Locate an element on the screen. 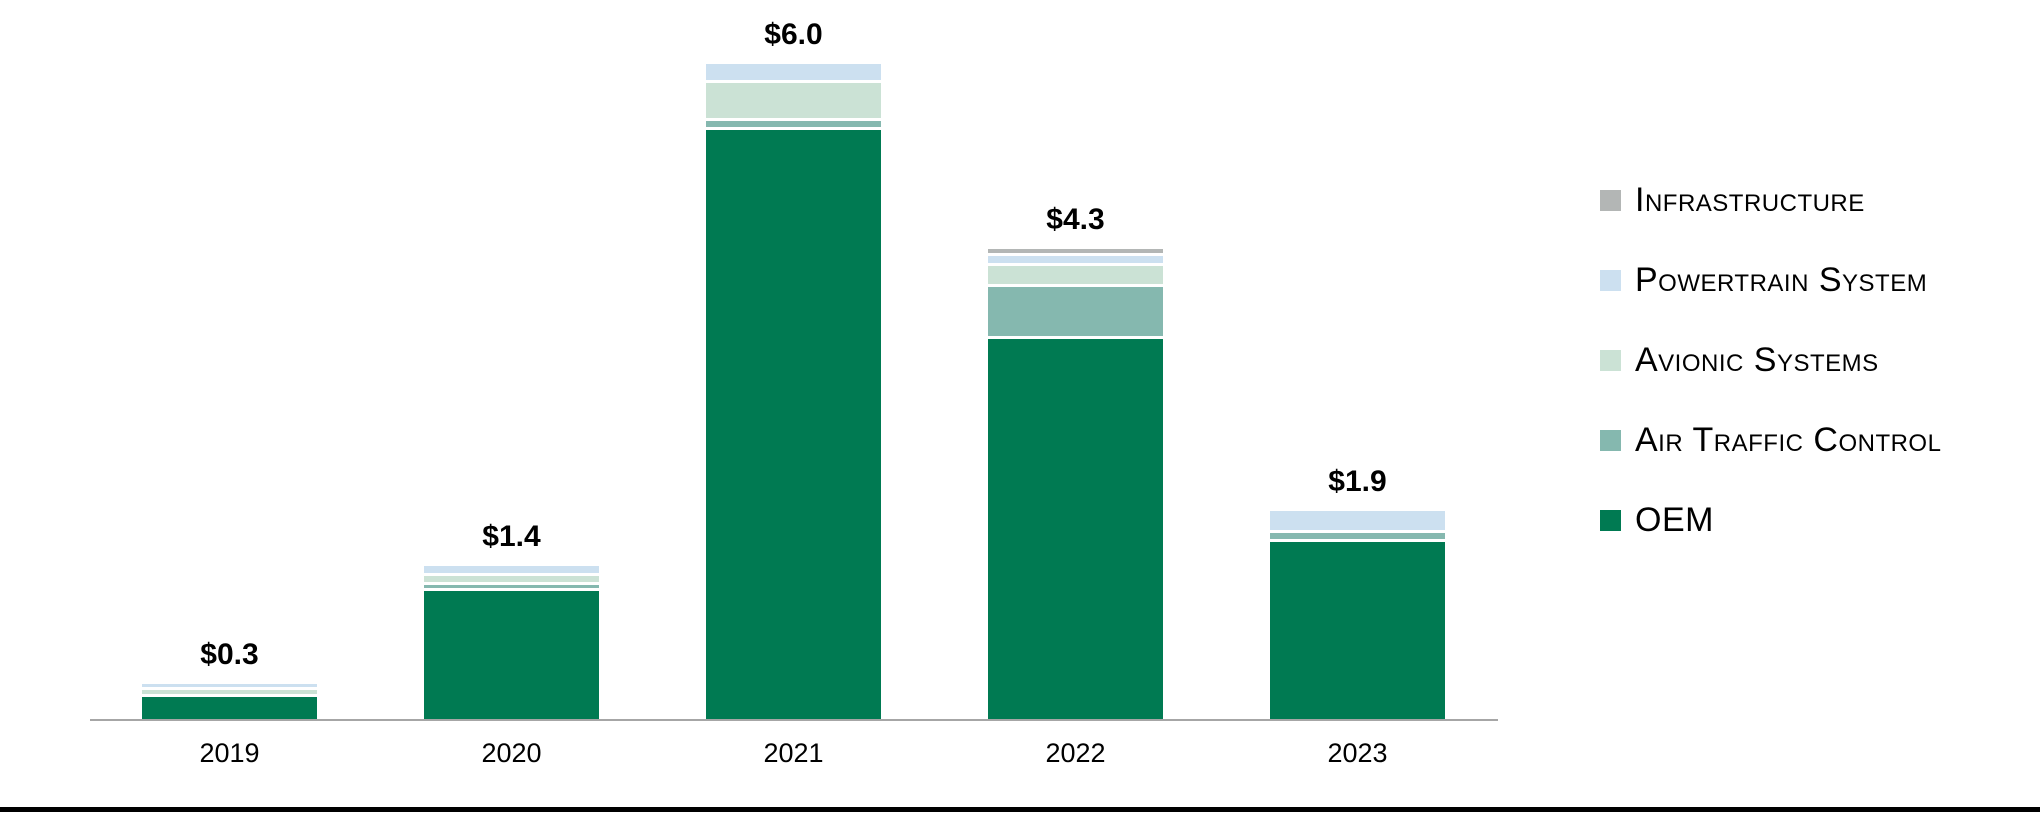  legend-label-oem: OEM is located at coordinates (1674, 519).